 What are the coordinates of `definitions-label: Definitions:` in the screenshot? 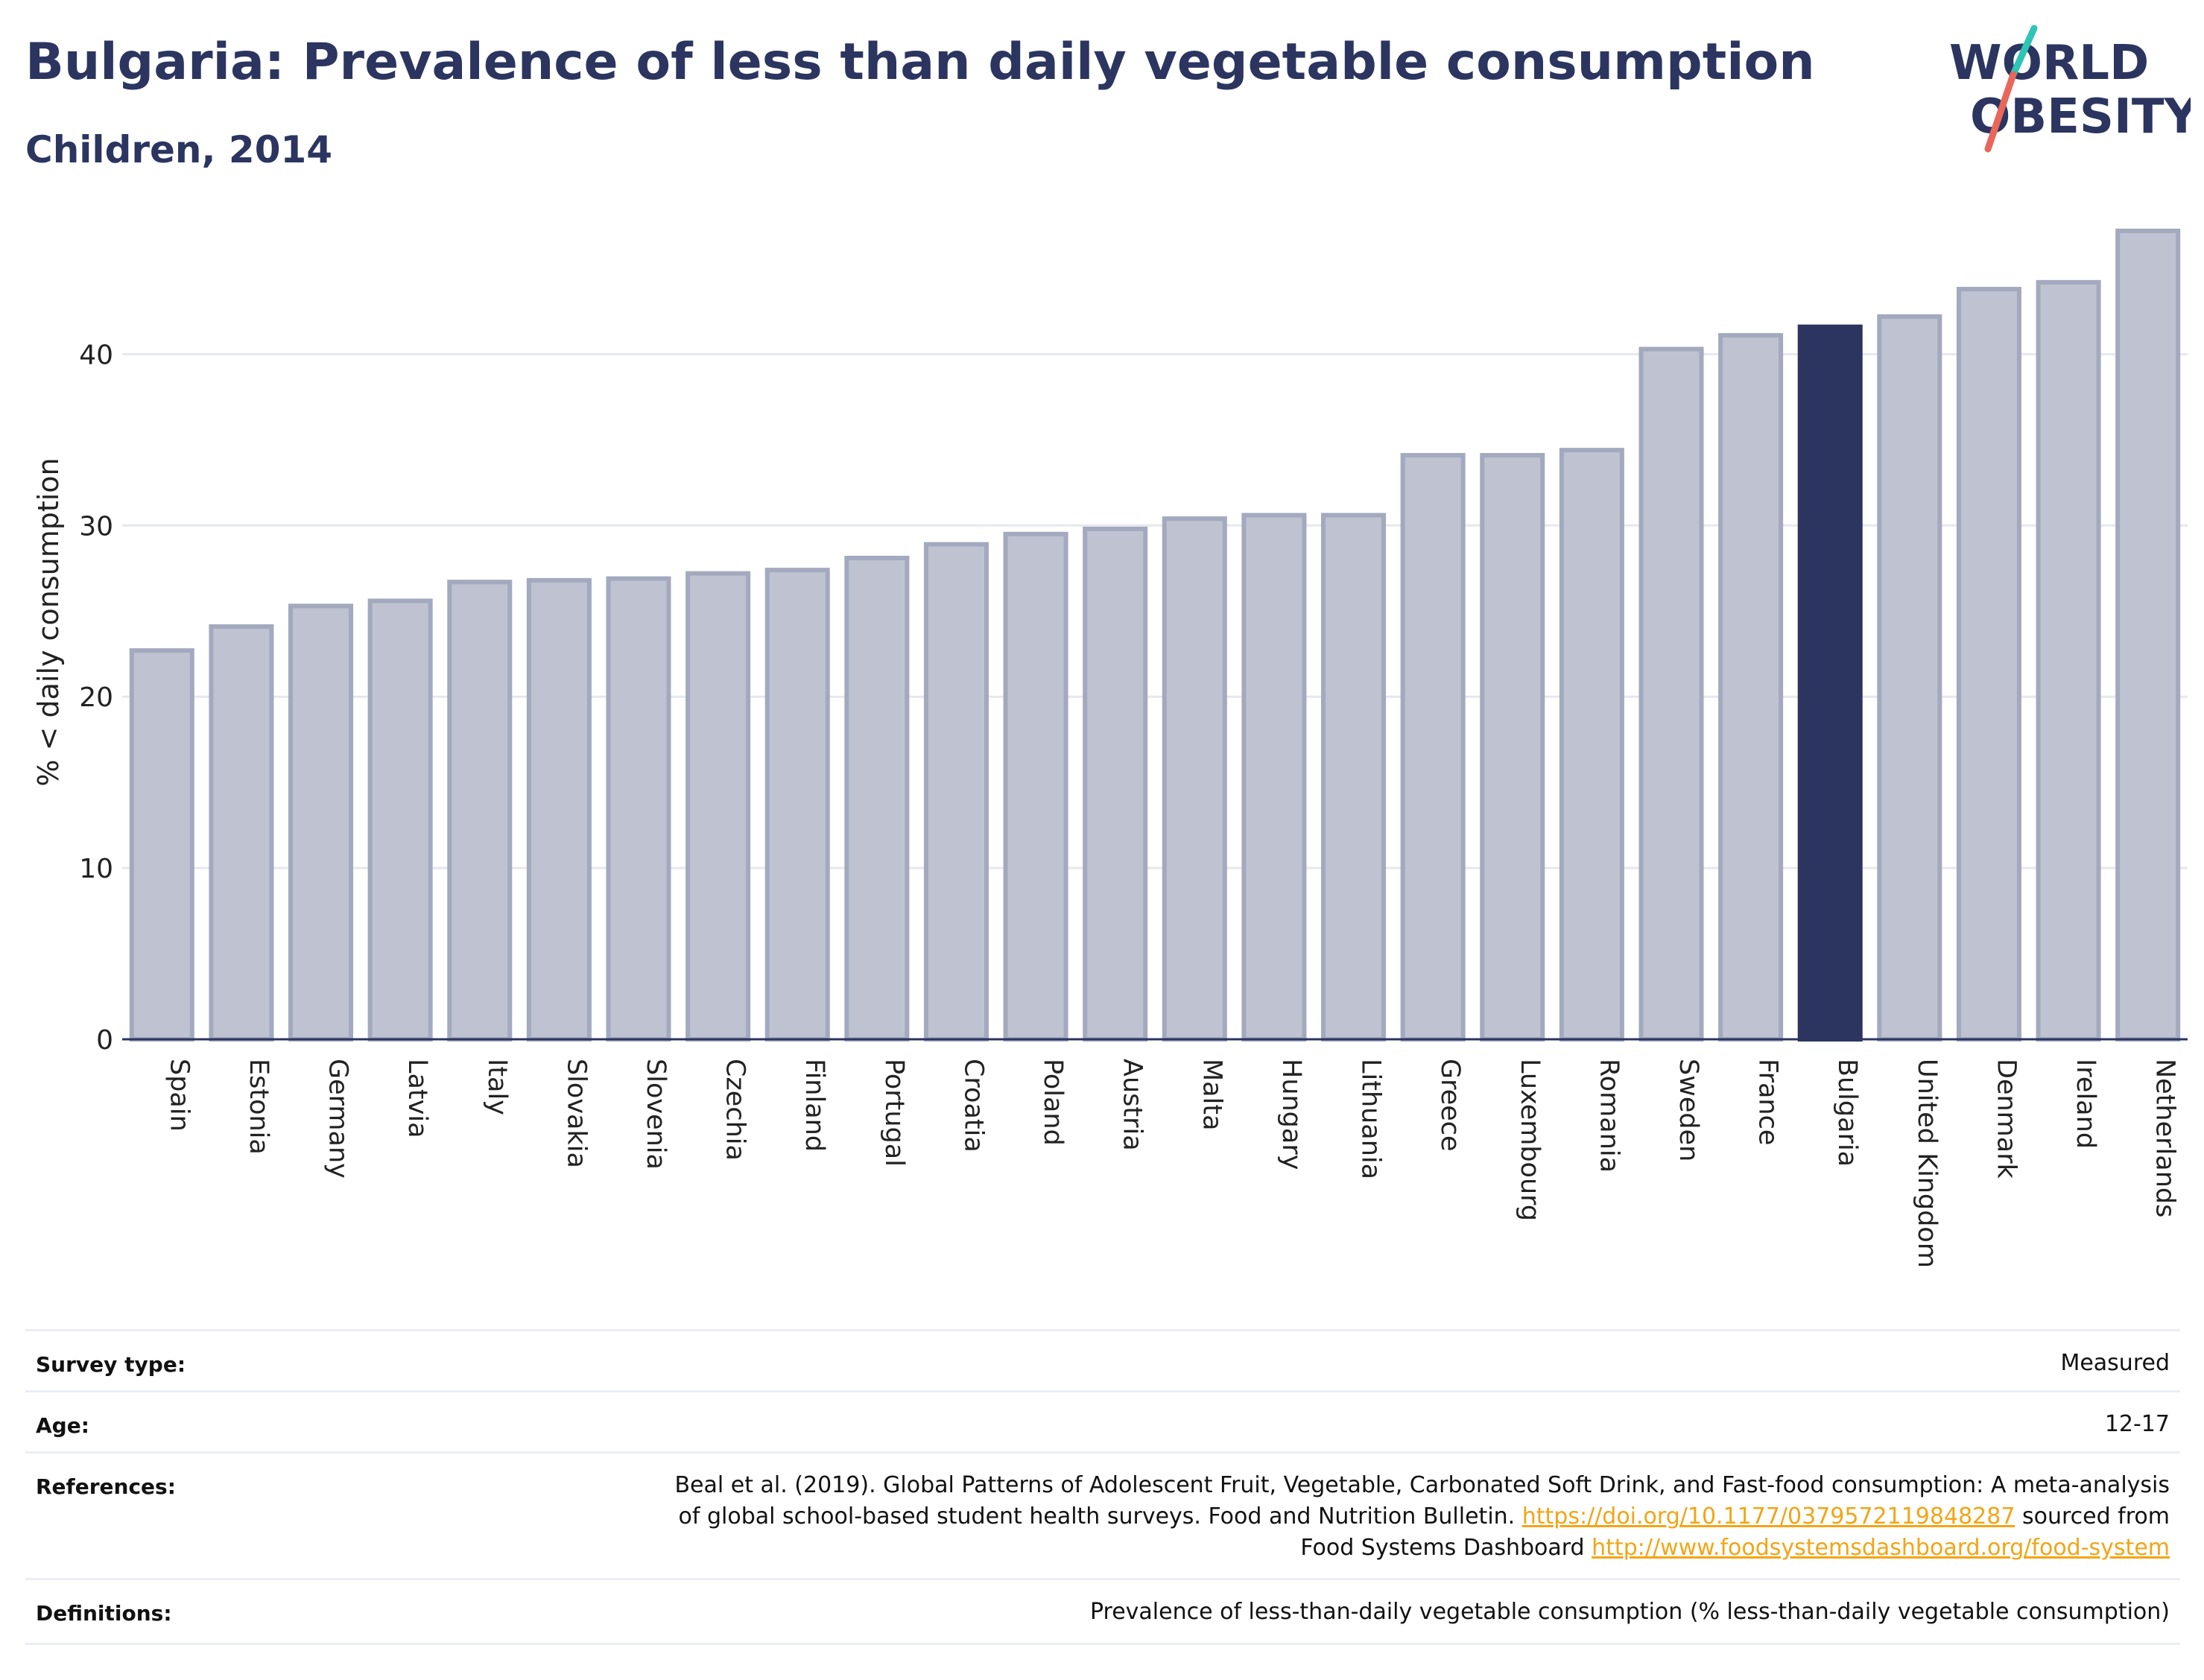 It's located at (104, 1613).